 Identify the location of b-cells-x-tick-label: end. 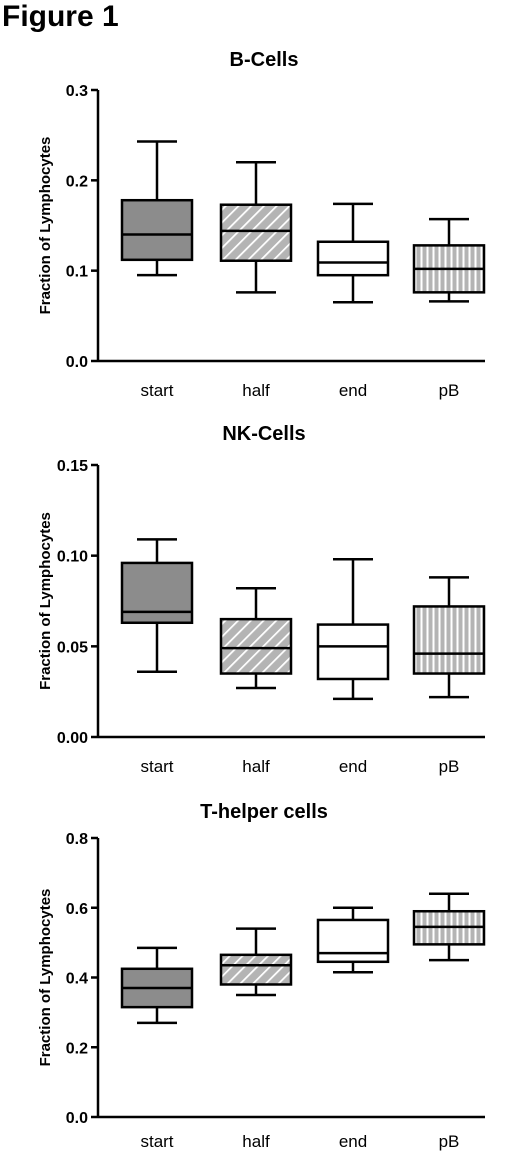
(353, 390).